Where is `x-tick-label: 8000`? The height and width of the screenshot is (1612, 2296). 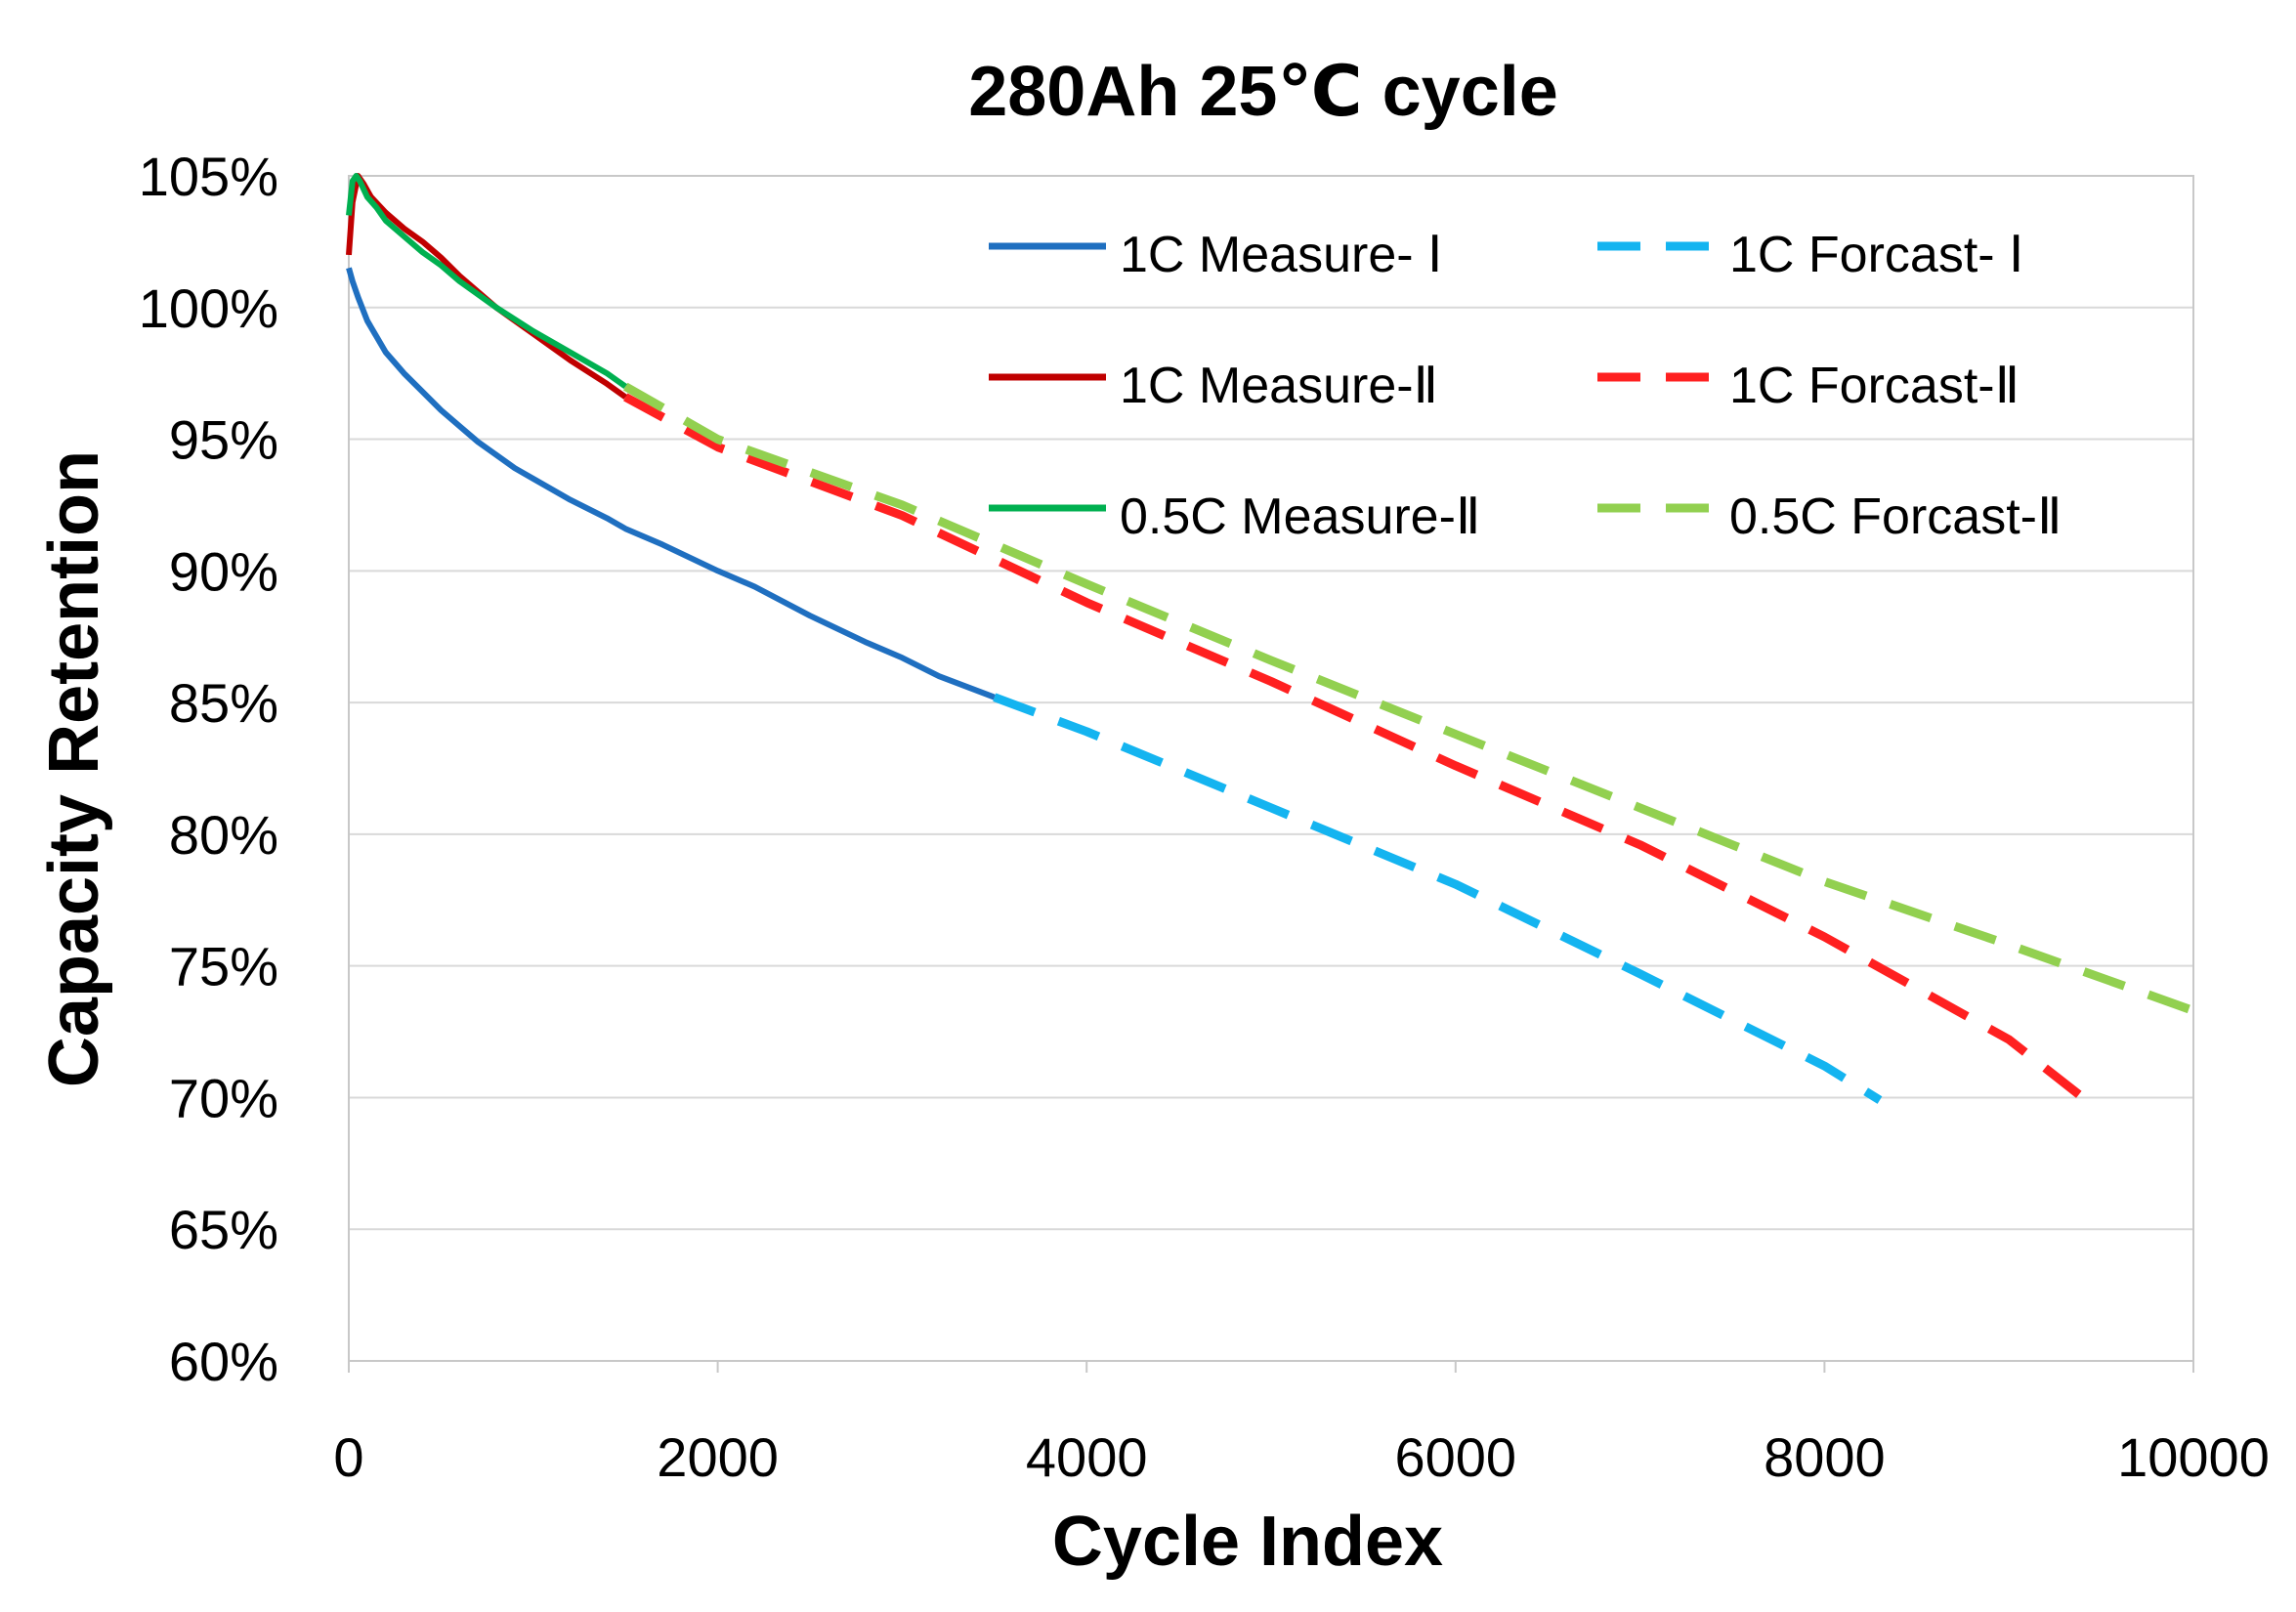 x-tick-label: 8000 is located at coordinates (1825, 1457).